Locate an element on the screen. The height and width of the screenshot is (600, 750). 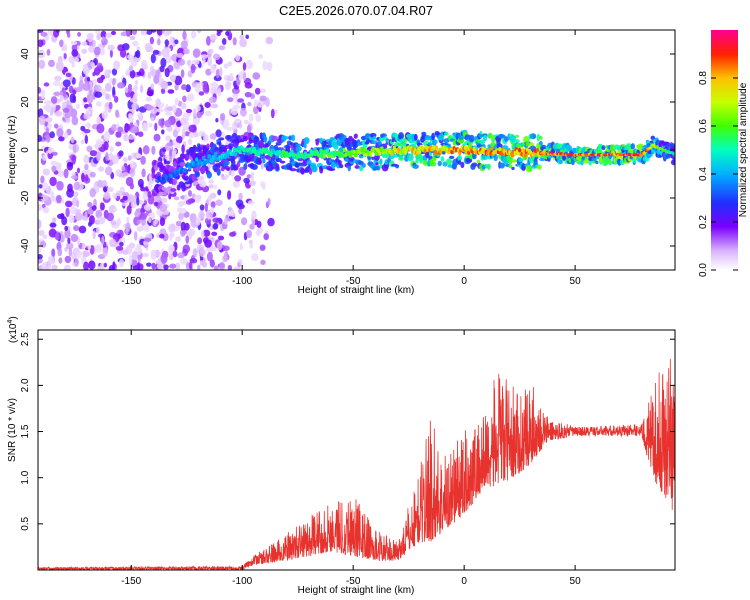
heatmap-y-tick-label: -40 is located at coordinates (25, 245).